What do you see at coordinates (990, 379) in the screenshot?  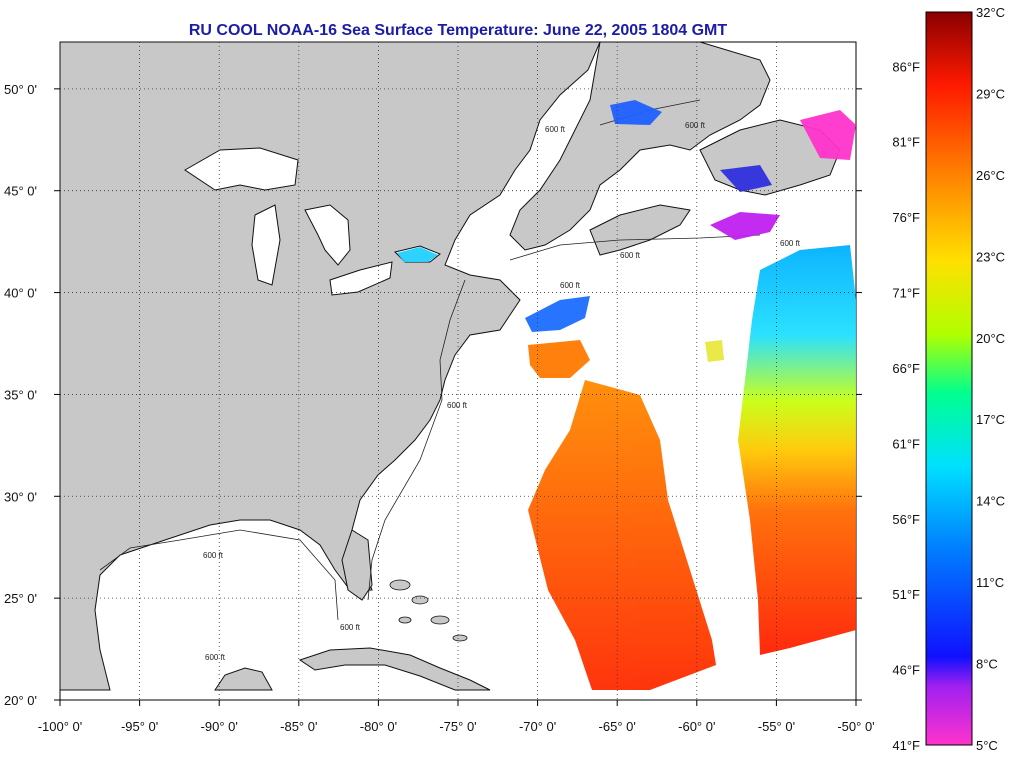 I see `colorbar-celsius-labels: 32°C 29°C 26°C 23°C 20°C 17°C 14°C 11°C 8°C 5°C` at bounding box center [990, 379].